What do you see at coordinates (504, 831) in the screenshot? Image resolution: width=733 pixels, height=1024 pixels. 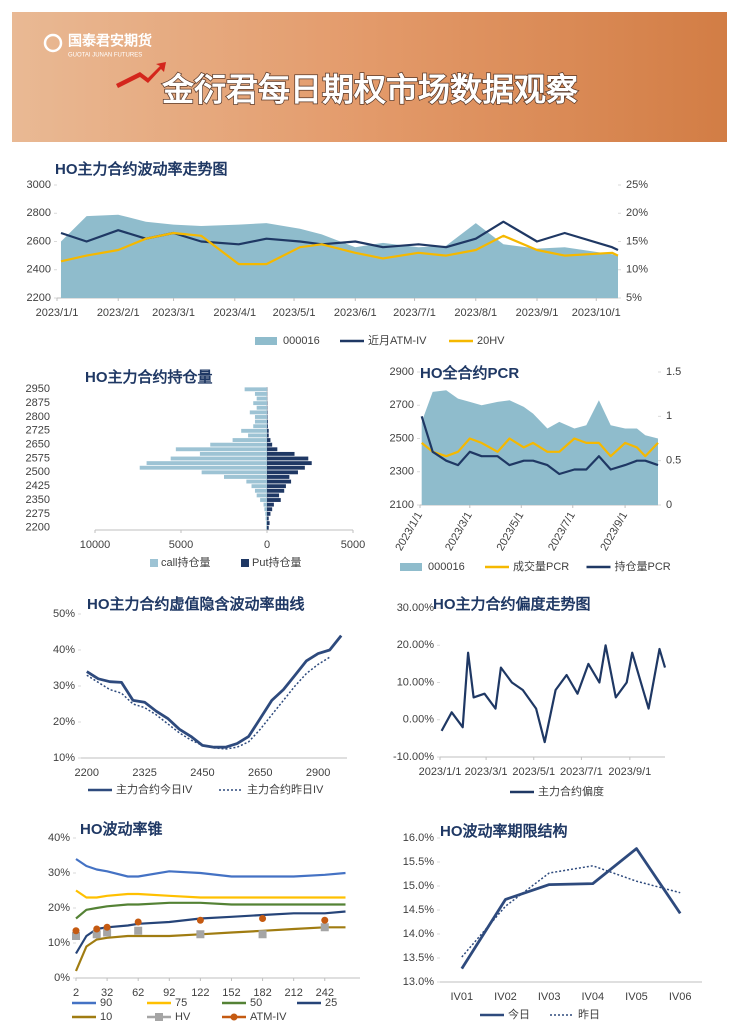 I see `chart-title: HO波动率期限结构` at bounding box center [504, 831].